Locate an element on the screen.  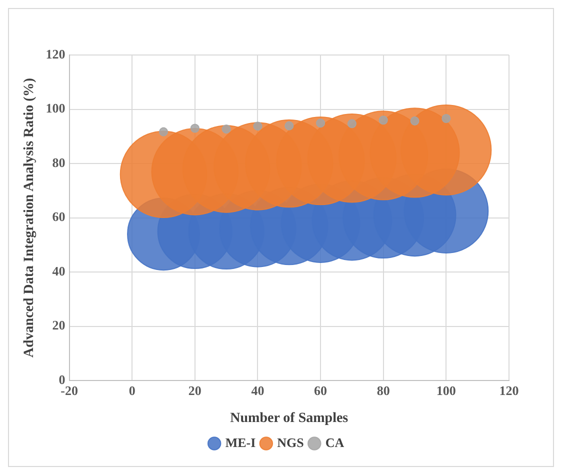
y-tick-label: 80 is located at coordinates (59, 162).